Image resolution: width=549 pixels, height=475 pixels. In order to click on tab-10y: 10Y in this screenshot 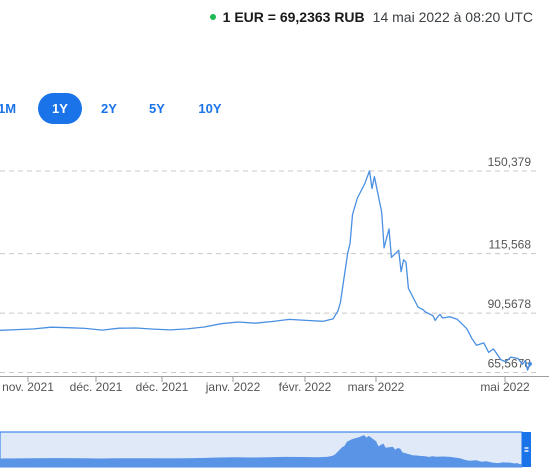, I will do `click(210, 108)`.